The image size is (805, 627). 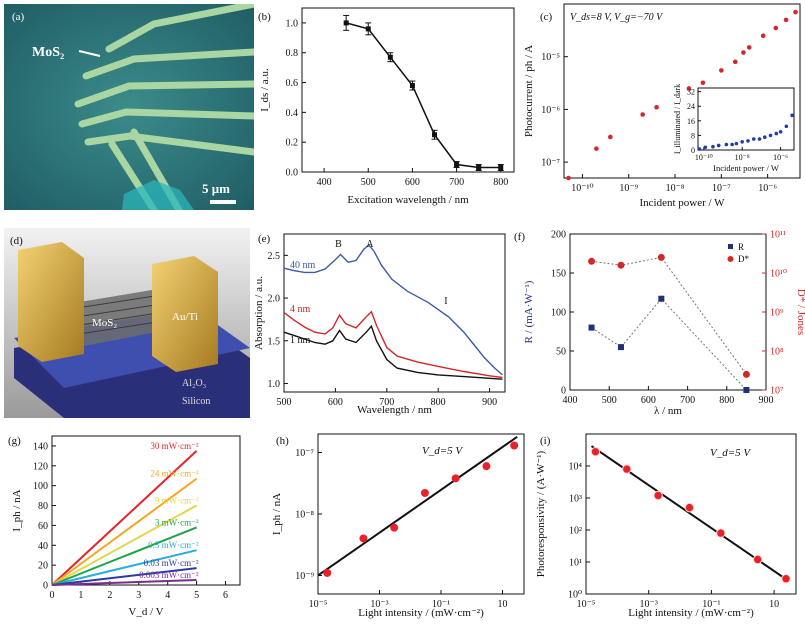 What do you see at coordinates (417, 506) in the screenshot?
I see `fit-line` at bounding box center [417, 506].